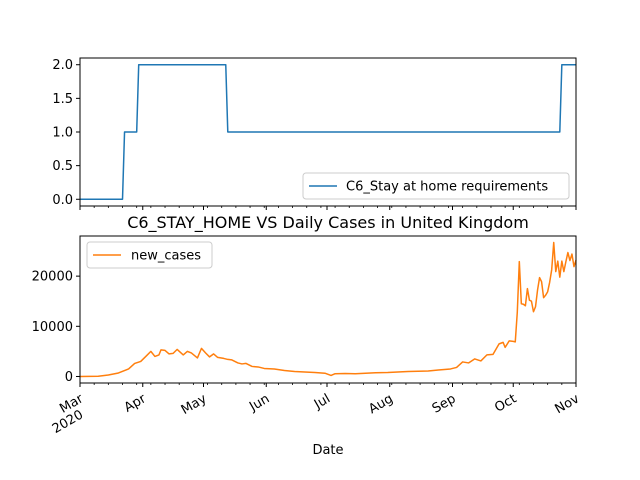 The width and height of the screenshot is (640, 480). Describe the element at coordinates (380, 404) in the screenshot. I see `x-tick-label: Aug` at that location.